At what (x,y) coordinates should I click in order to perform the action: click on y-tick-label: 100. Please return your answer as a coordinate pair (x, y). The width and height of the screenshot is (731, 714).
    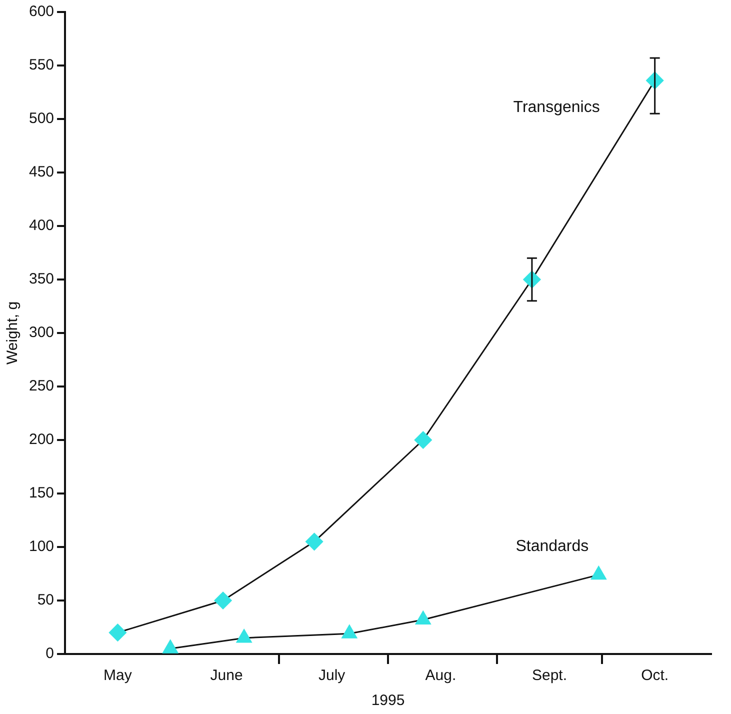
    Looking at the image, I should click on (41, 547).